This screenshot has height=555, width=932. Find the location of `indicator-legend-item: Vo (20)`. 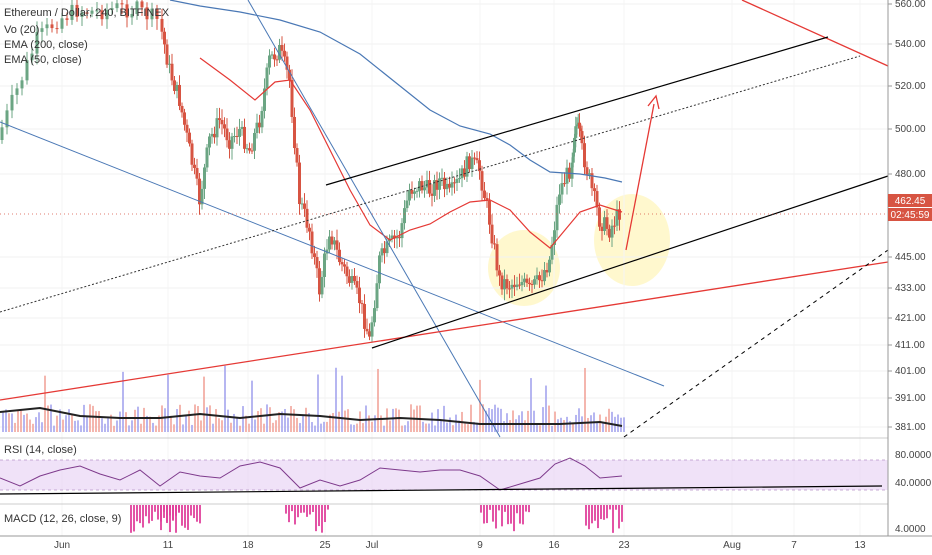

indicator-legend-item: Vo (20) is located at coordinates (21, 30).